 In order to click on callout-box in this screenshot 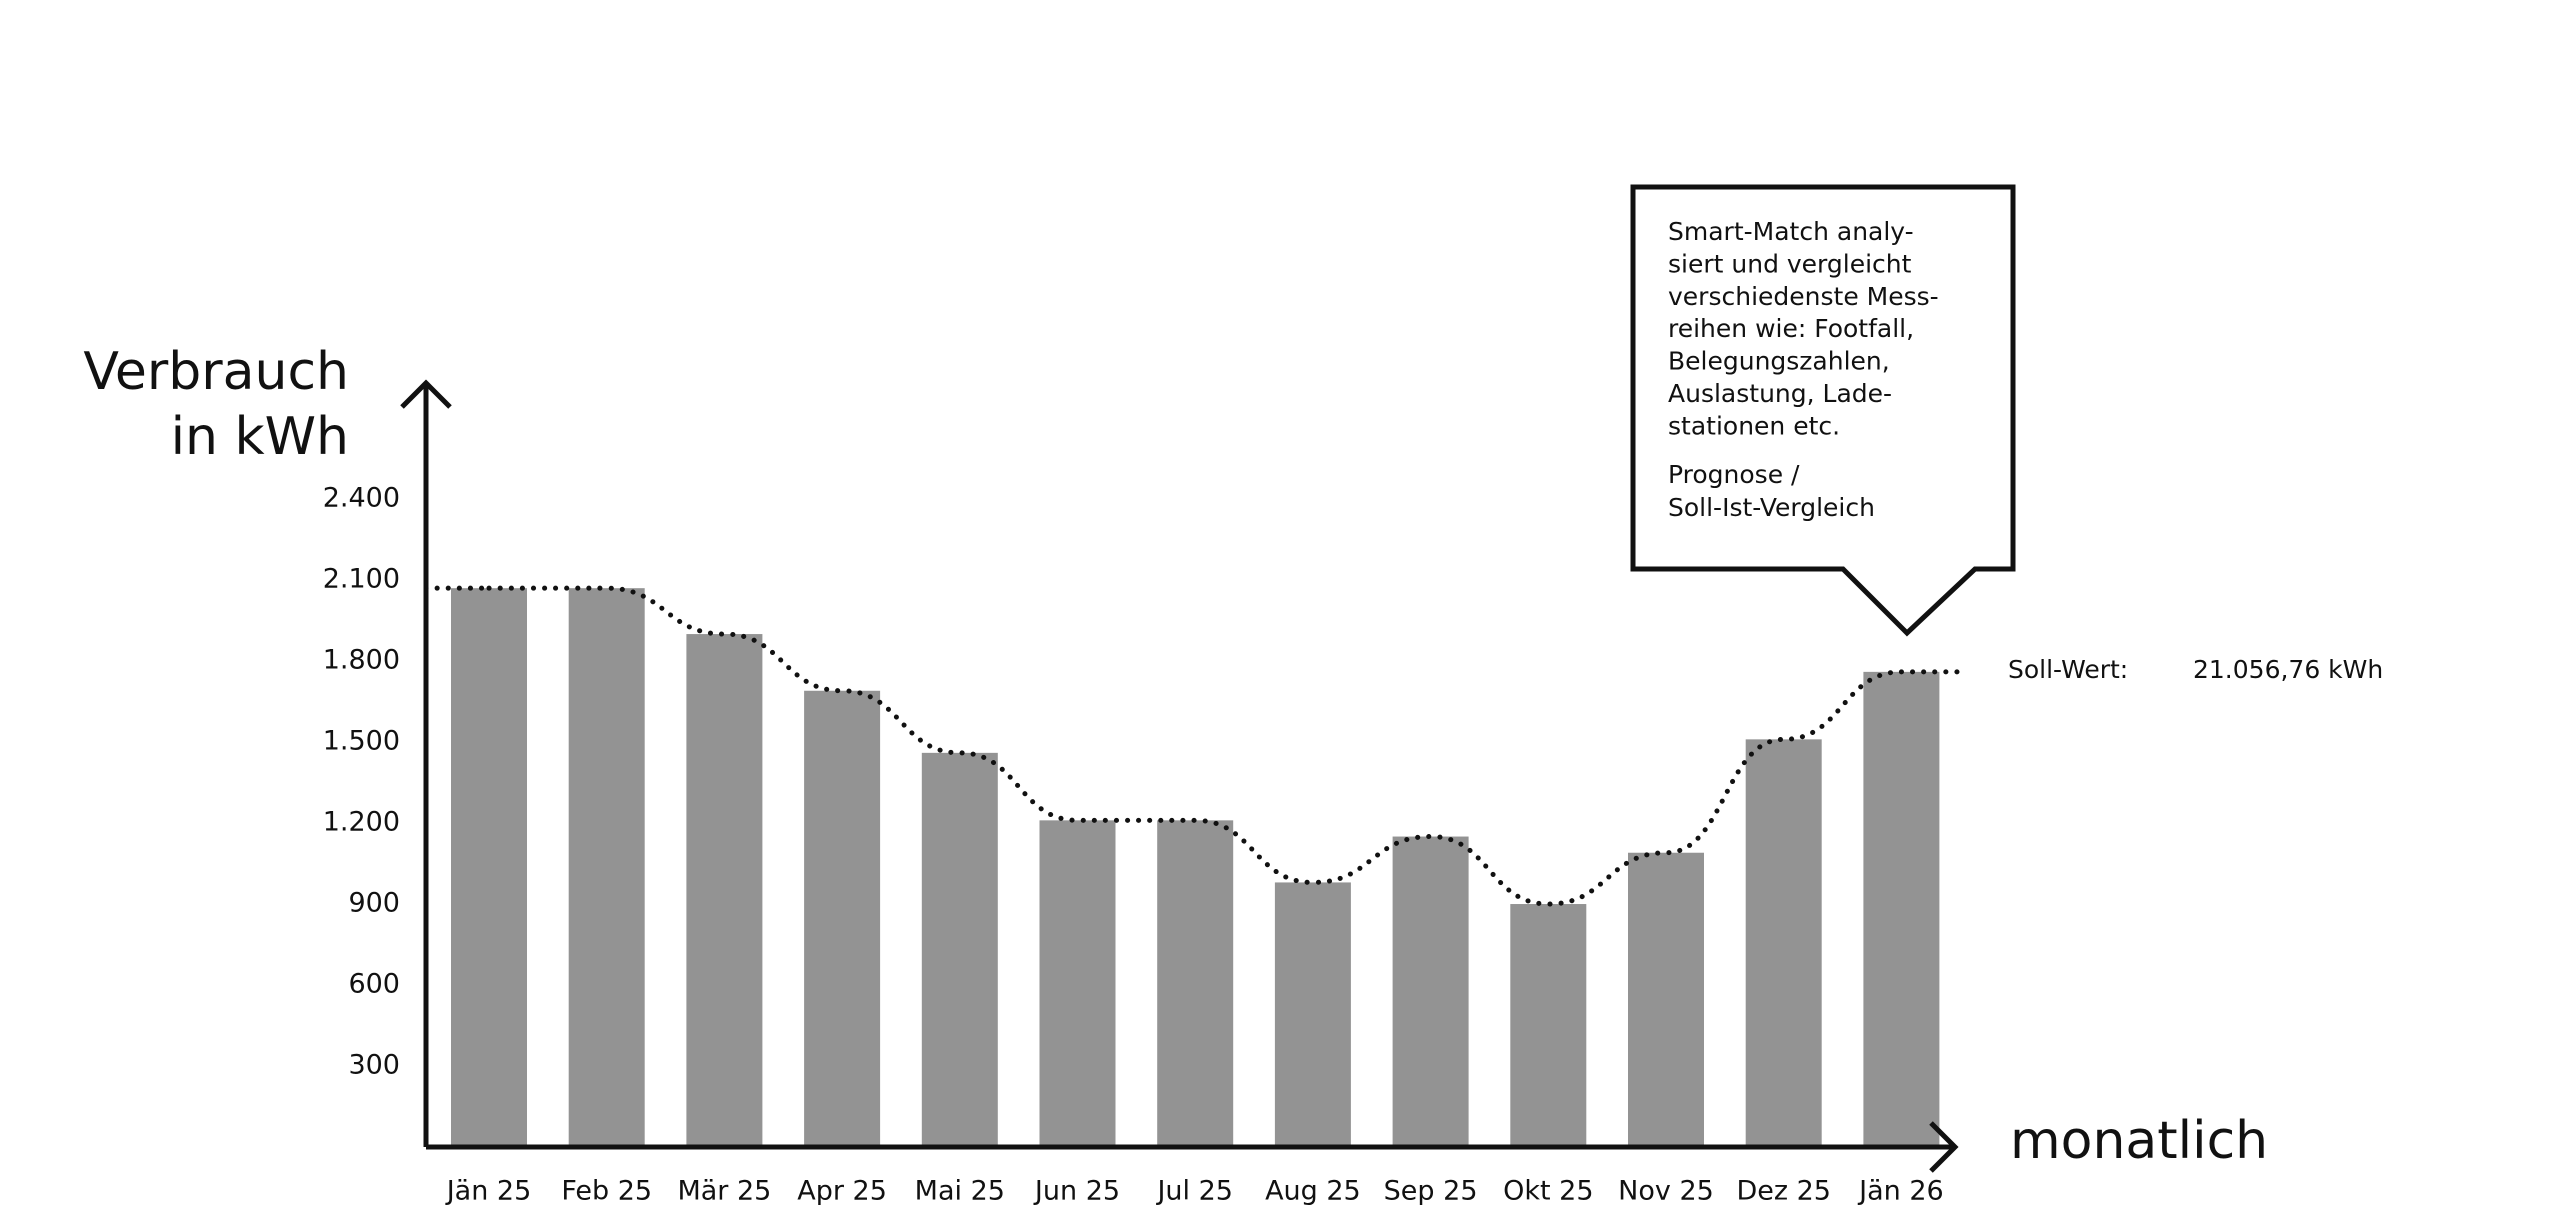, I will do `click(1823, 410)`.